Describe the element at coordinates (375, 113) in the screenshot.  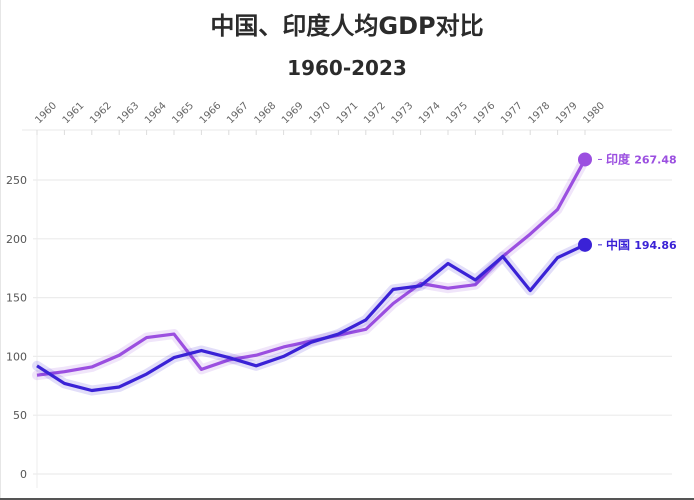
I see `x-tick-label: 1972` at that location.